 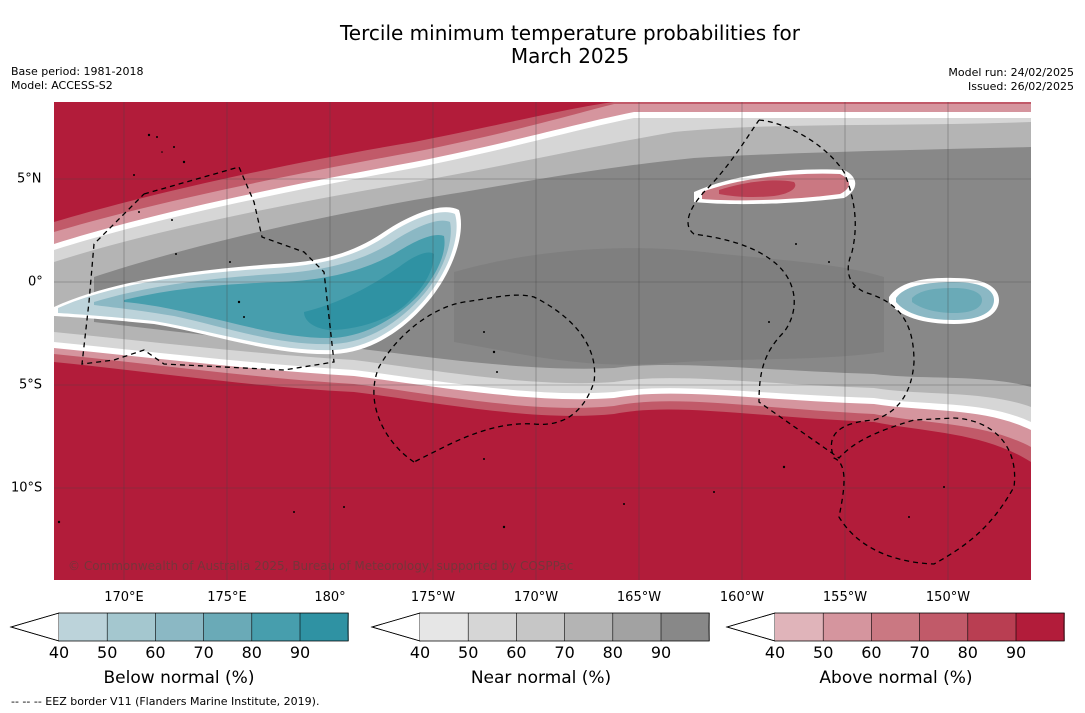 I want to click on lat-label-5s: 5°S, so click(x=31, y=385).